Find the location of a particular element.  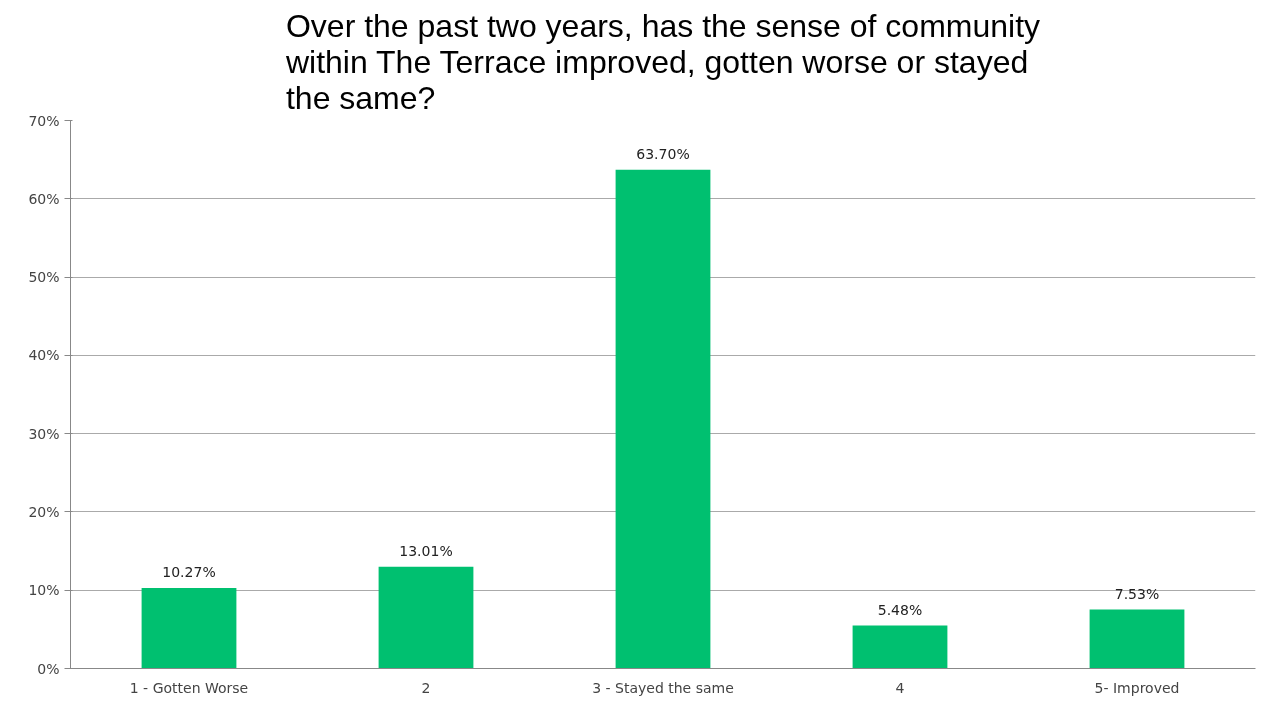

data-label: 7.53% is located at coordinates (1137, 593).